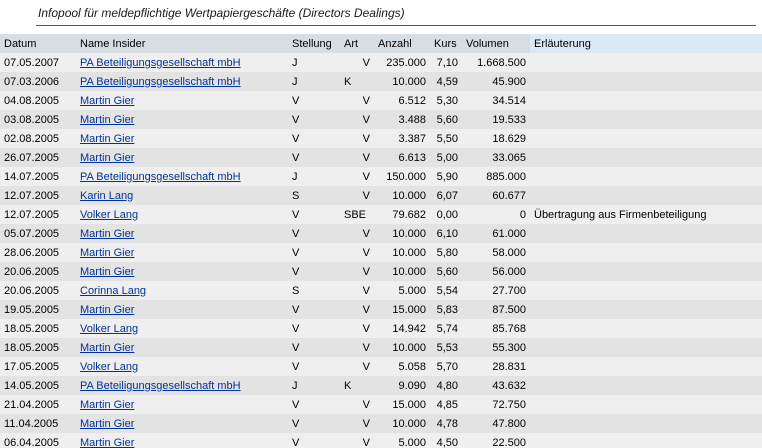 Image resolution: width=762 pixels, height=448 pixels. I want to click on cell-name-insider: PA Beteiligungsgesellschaft mbH, so click(182, 62).